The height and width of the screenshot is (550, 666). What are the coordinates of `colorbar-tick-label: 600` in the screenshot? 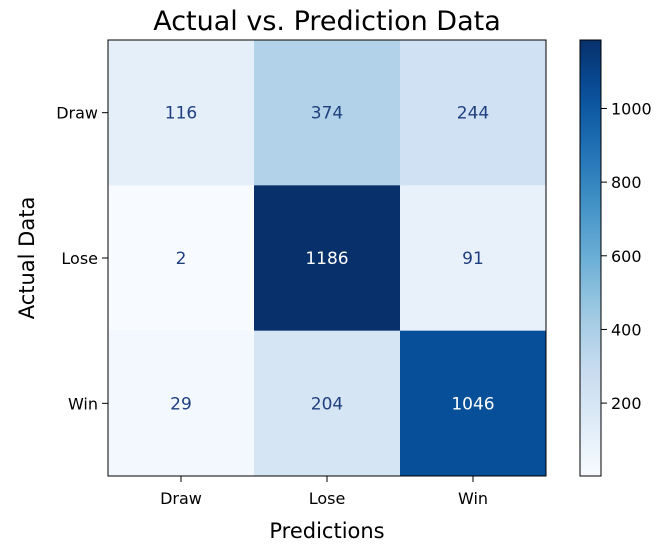 It's located at (626, 256).